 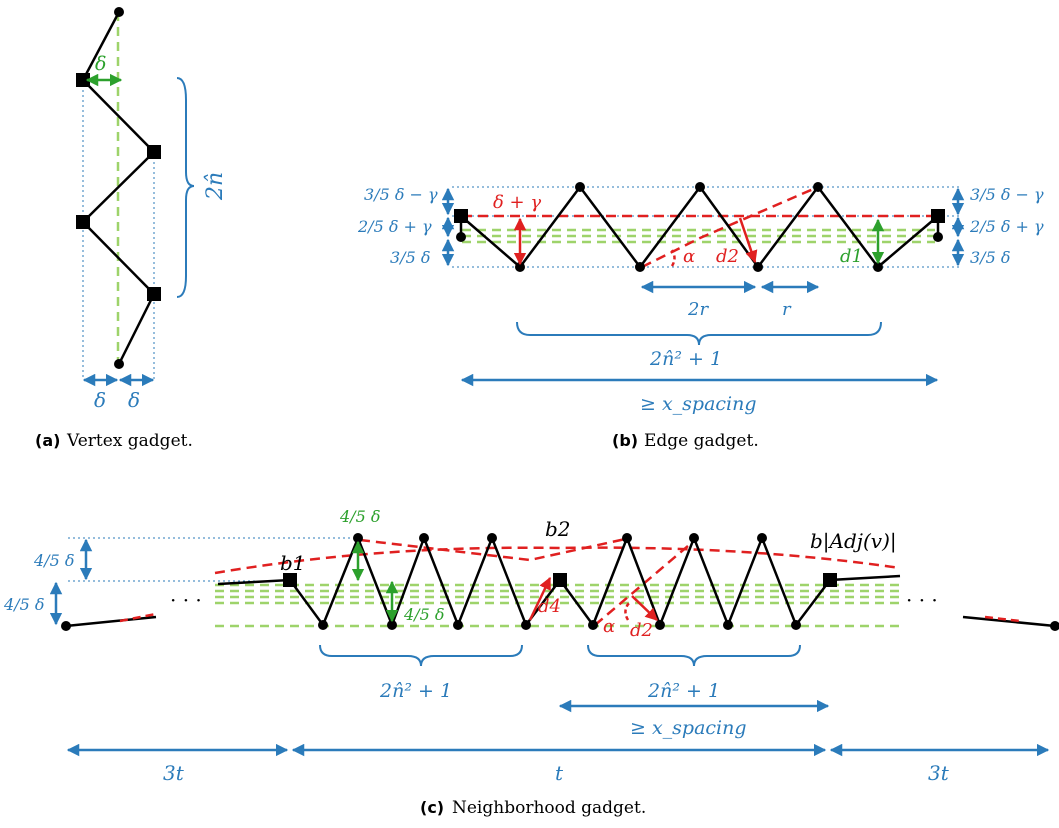 What do you see at coordinates (683, 691) in the screenshot?
I see `right-brace-label: 2n̂² + 1` at bounding box center [683, 691].